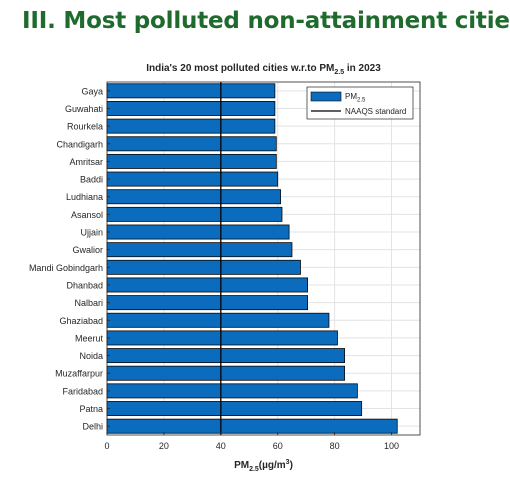 This screenshot has height=478, width=510. I want to click on bar-rourkela, so click(191, 126).